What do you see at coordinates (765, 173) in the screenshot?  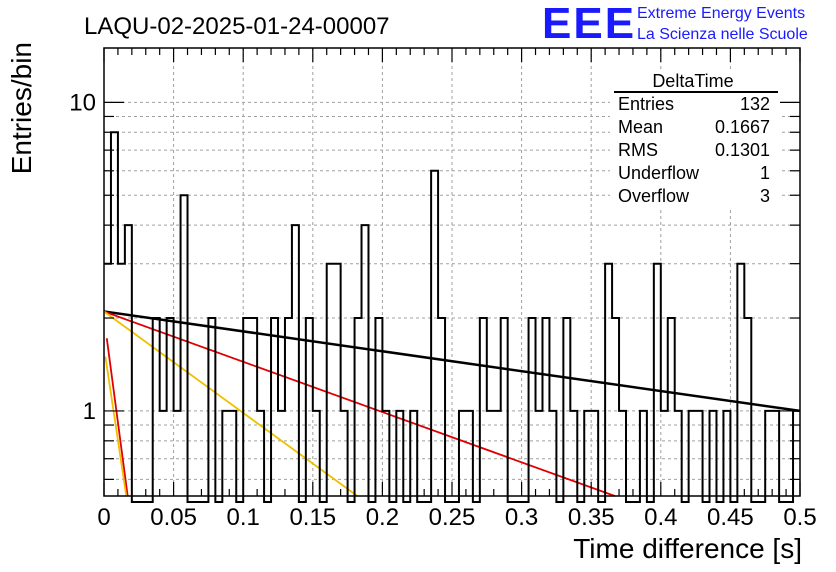 I see `stats-value: 1` at bounding box center [765, 173].